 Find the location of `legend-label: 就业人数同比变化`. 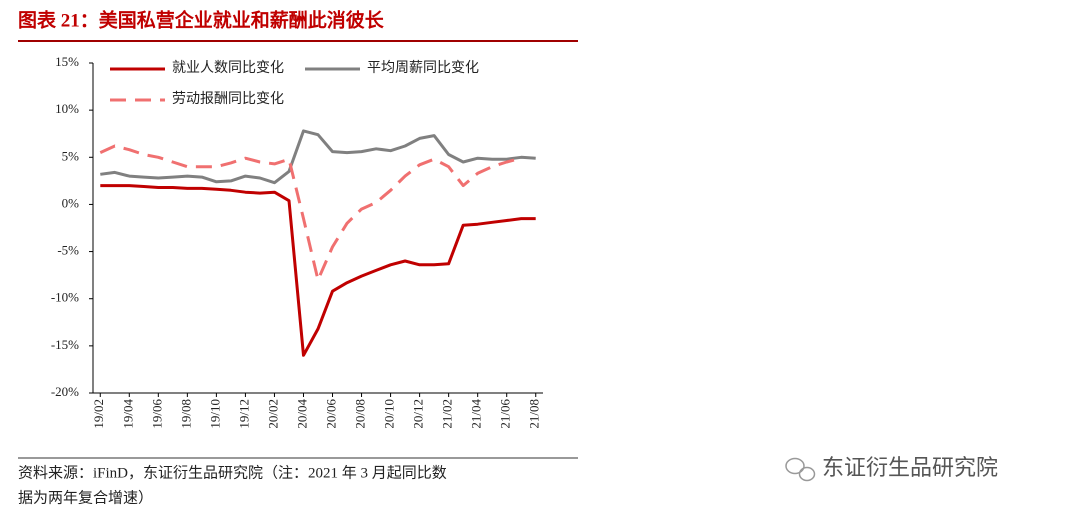

legend-label: 就业人数同比变化 is located at coordinates (228, 68).